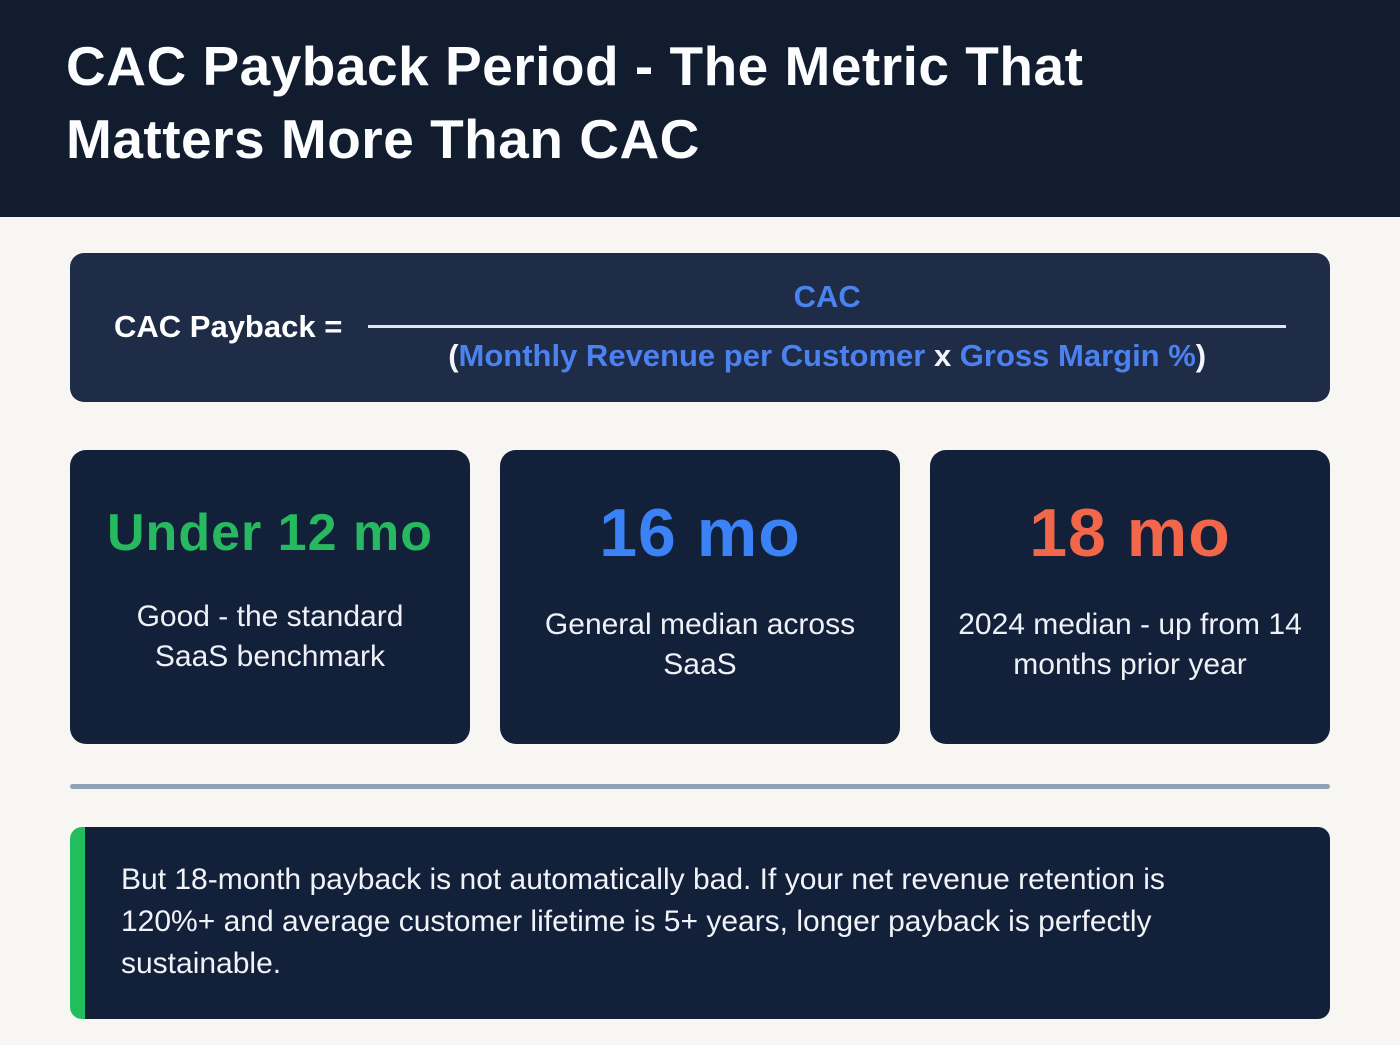 This screenshot has width=1400, height=1045. I want to click on section-divider, so click(700, 787).